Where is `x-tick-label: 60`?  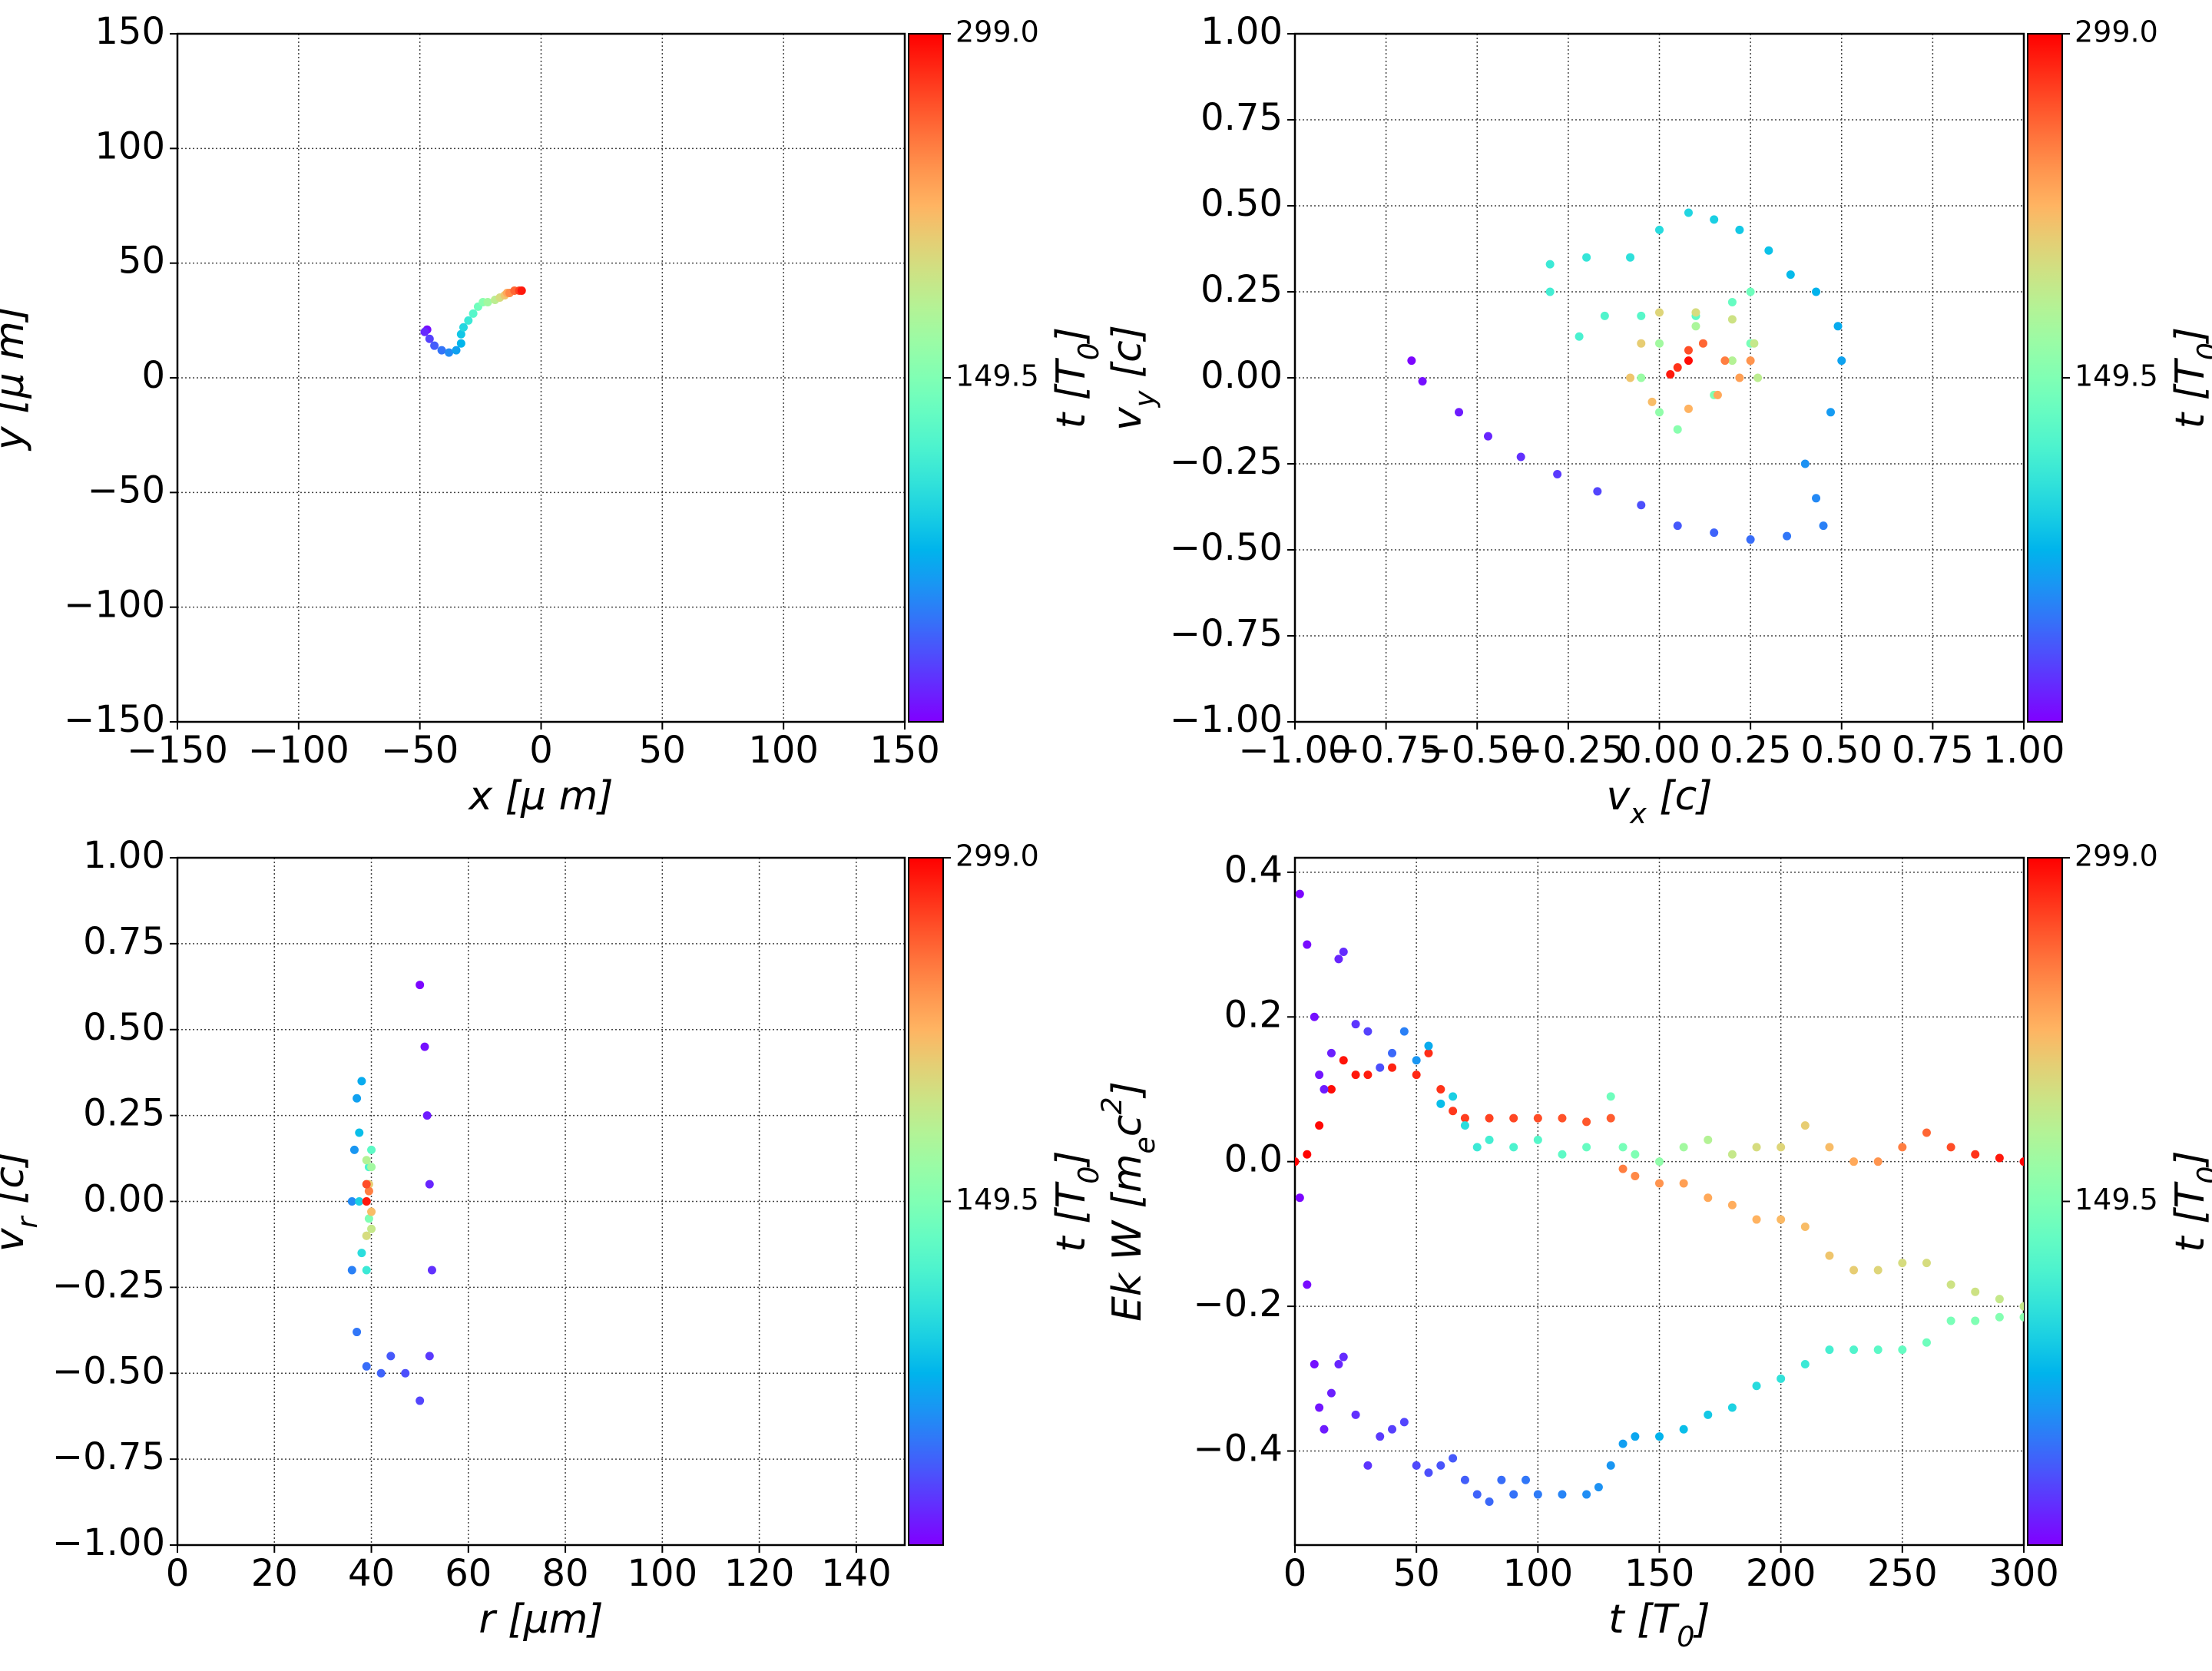
x-tick-label: 60 is located at coordinates (469, 1573).